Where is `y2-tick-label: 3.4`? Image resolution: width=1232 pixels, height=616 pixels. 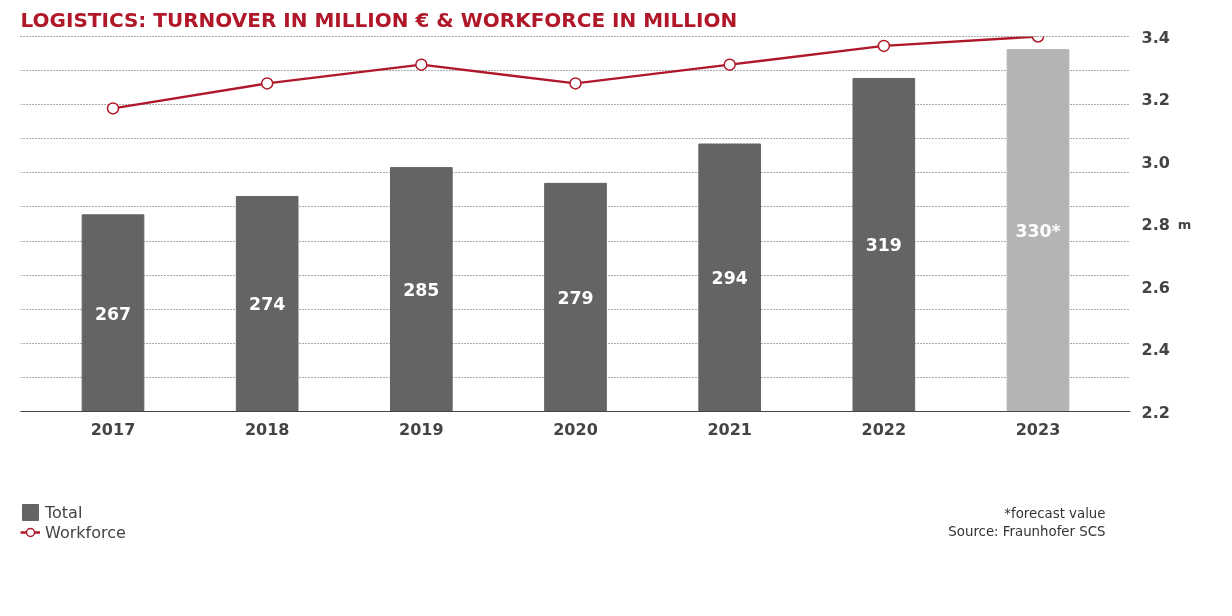 y2-tick-label: 3.4 is located at coordinates (1155, 37).